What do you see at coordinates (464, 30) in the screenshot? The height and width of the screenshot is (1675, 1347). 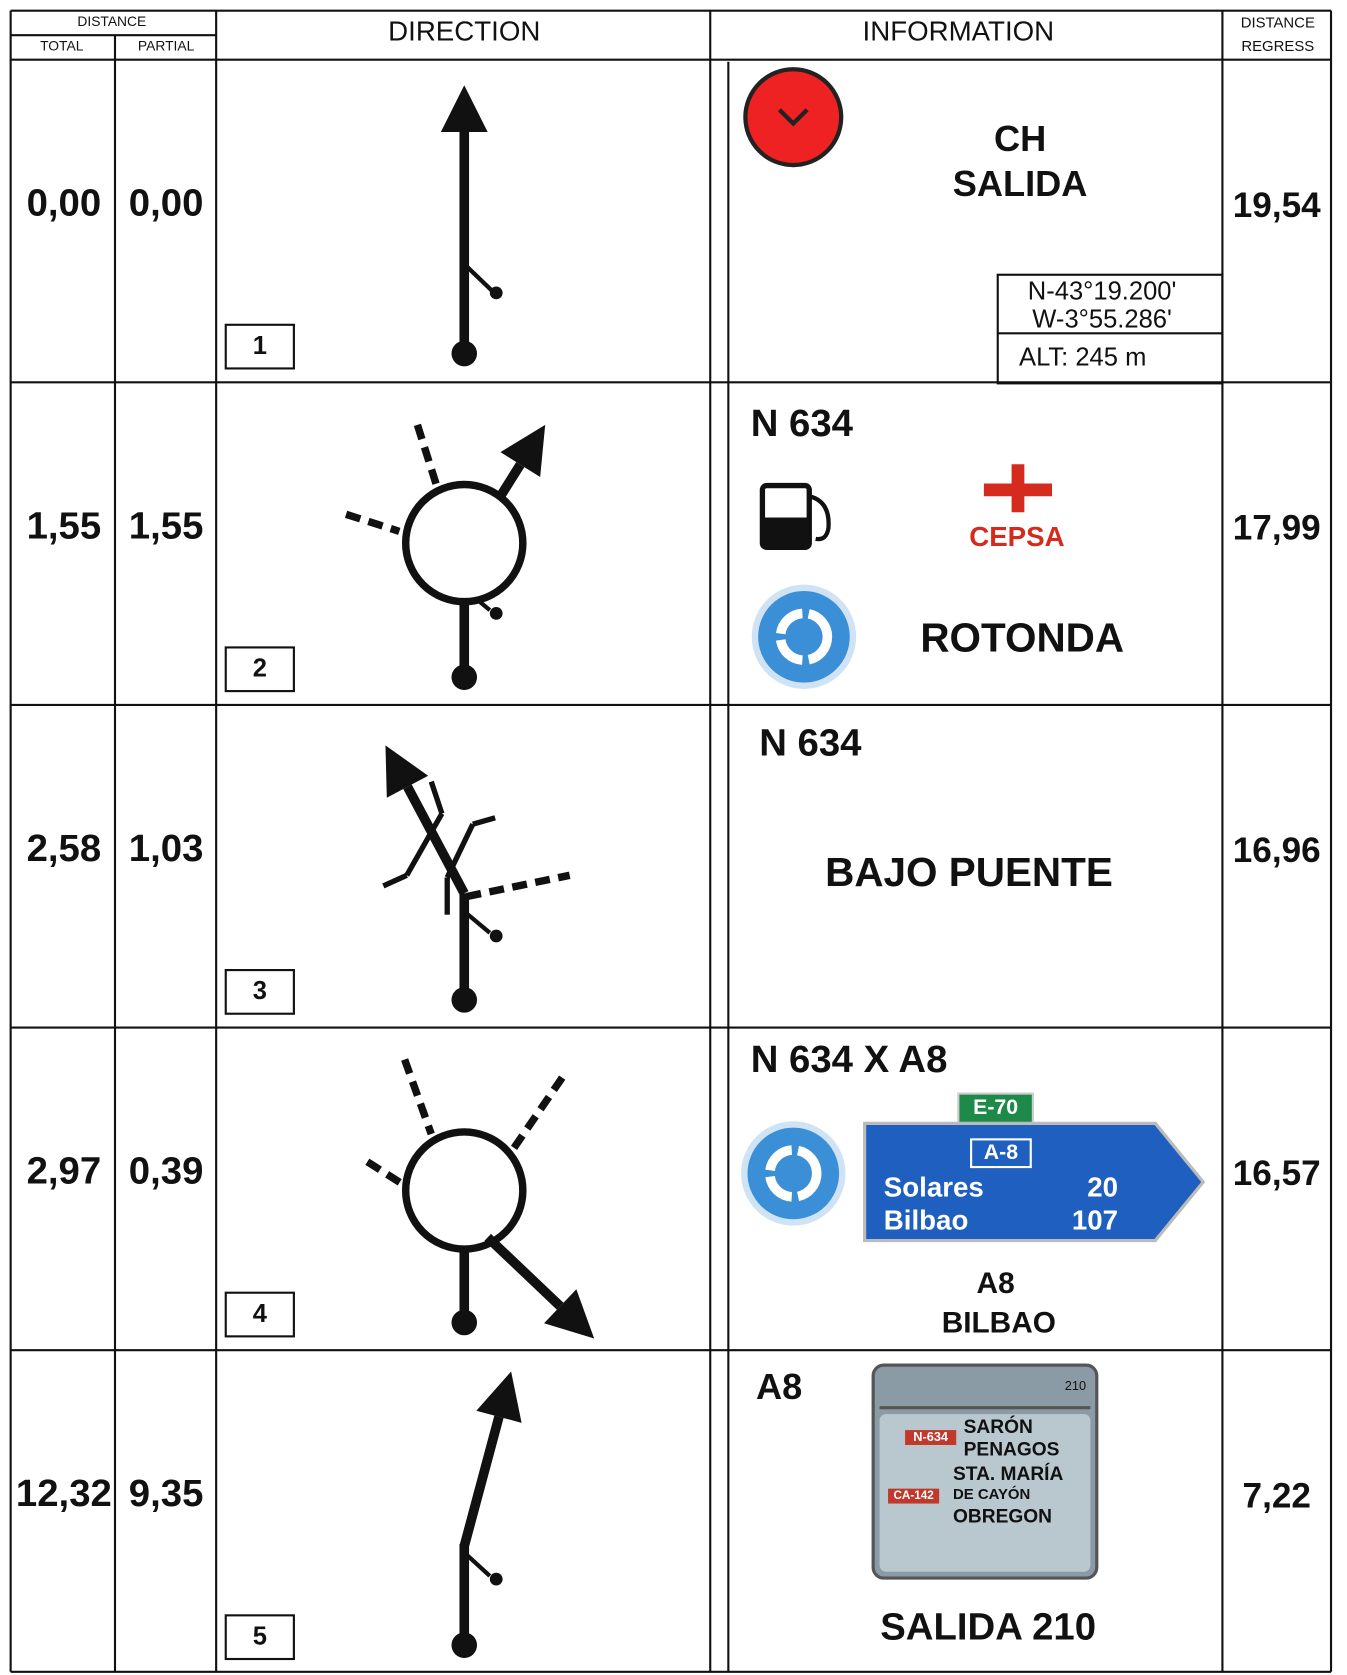 I see `header-direction: DIRECTION` at bounding box center [464, 30].